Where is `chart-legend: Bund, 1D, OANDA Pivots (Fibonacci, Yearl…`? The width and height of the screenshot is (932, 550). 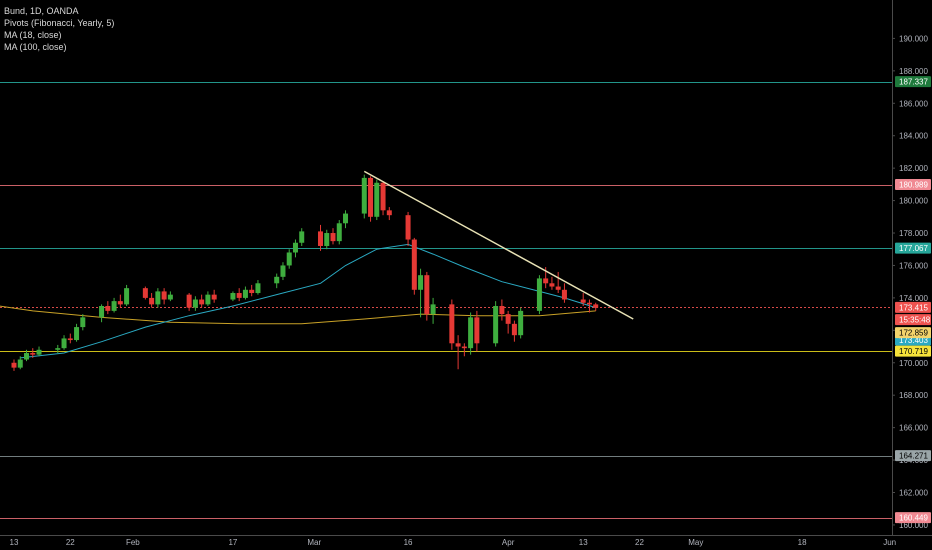 chart-legend: Bund, 1D, OANDA Pivots (Fibonacci, Yearl… is located at coordinates (59, 29).